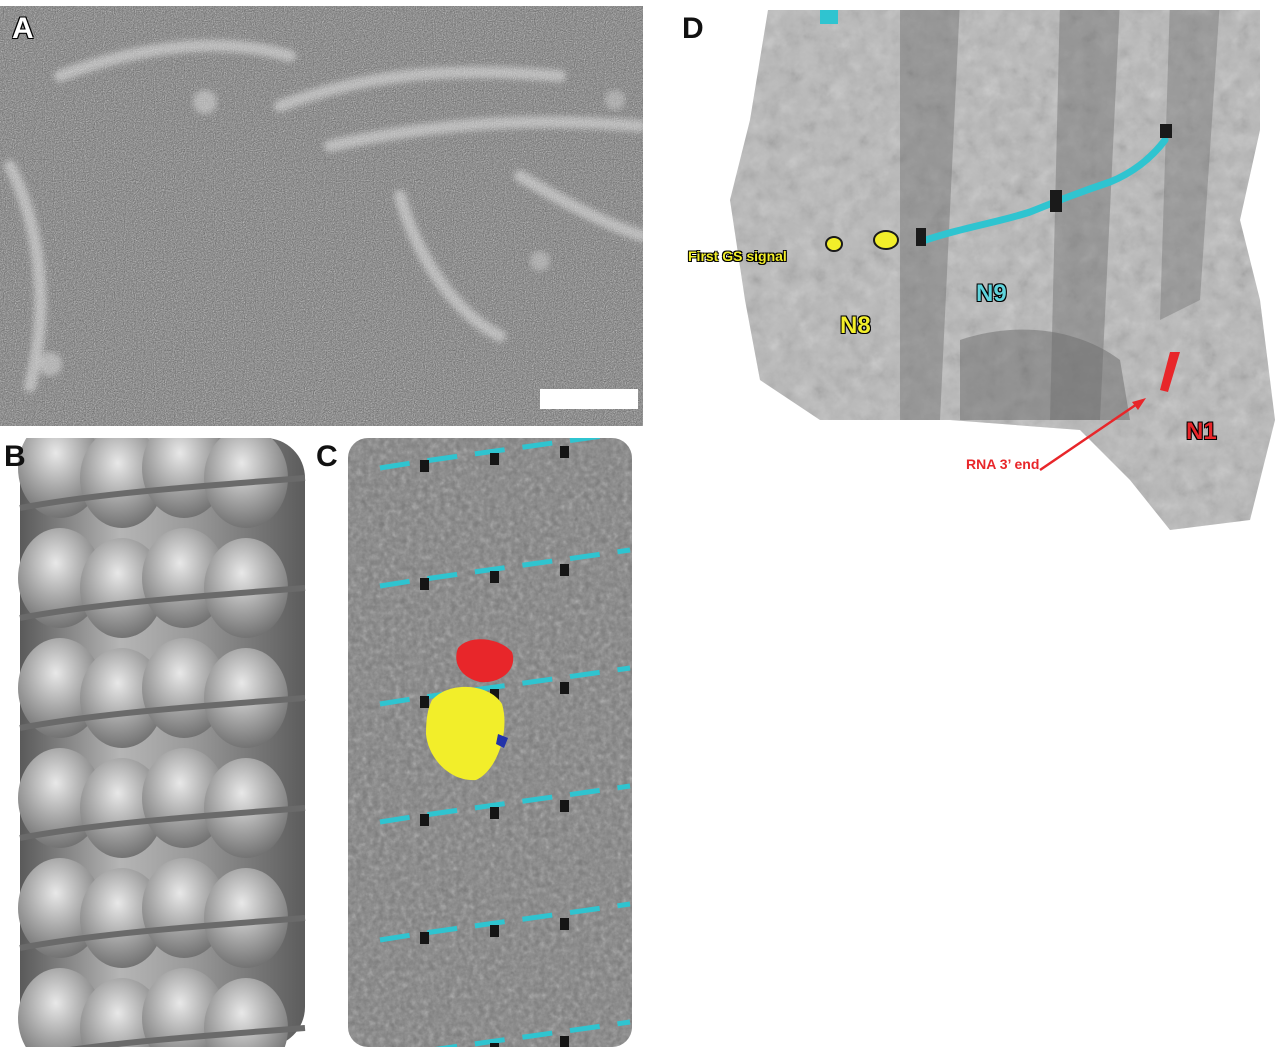 The image size is (1280, 1047). I want to click on panel-b-density-map, so click(155, 742).